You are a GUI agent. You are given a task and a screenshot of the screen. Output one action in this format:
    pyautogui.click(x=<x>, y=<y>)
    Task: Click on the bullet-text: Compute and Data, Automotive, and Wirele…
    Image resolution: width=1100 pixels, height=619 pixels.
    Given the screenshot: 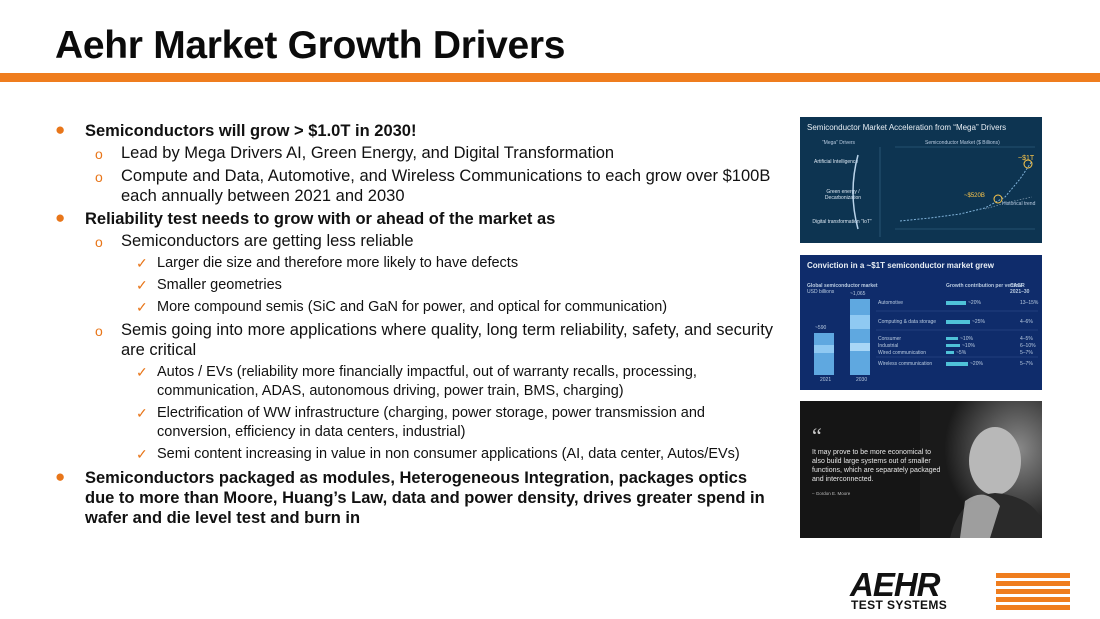 What is the action you would take?
    pyautogui.click(x=446, y=186)
    